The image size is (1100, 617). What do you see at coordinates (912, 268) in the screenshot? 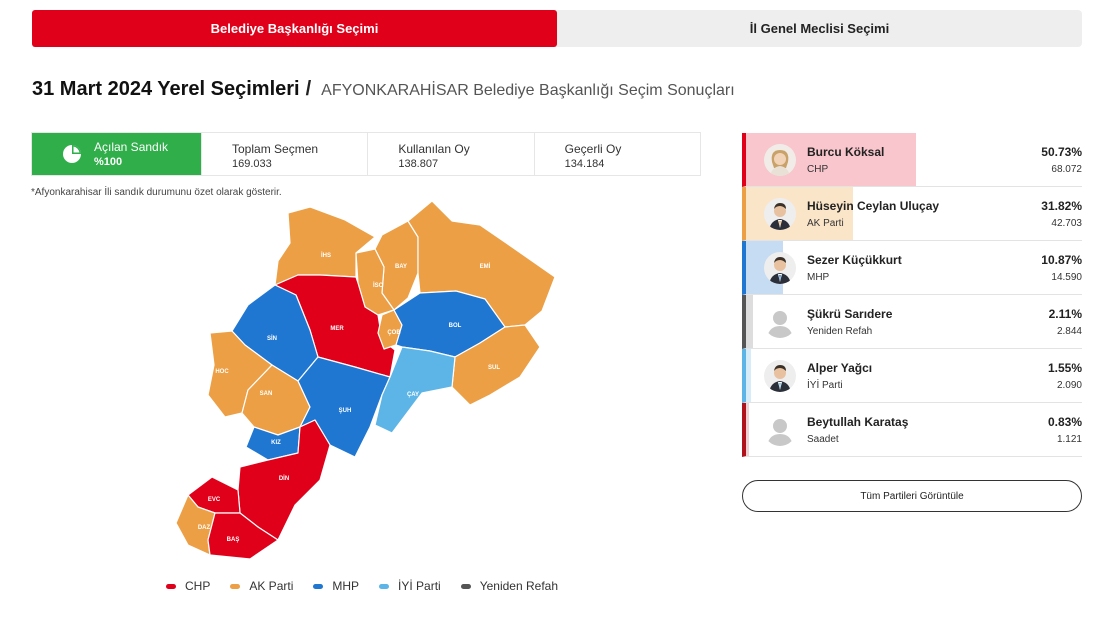
I see `candidate-row: Sezer Küçükkurt MHP 10.87% 14.590` at bounding box center [912, 268].